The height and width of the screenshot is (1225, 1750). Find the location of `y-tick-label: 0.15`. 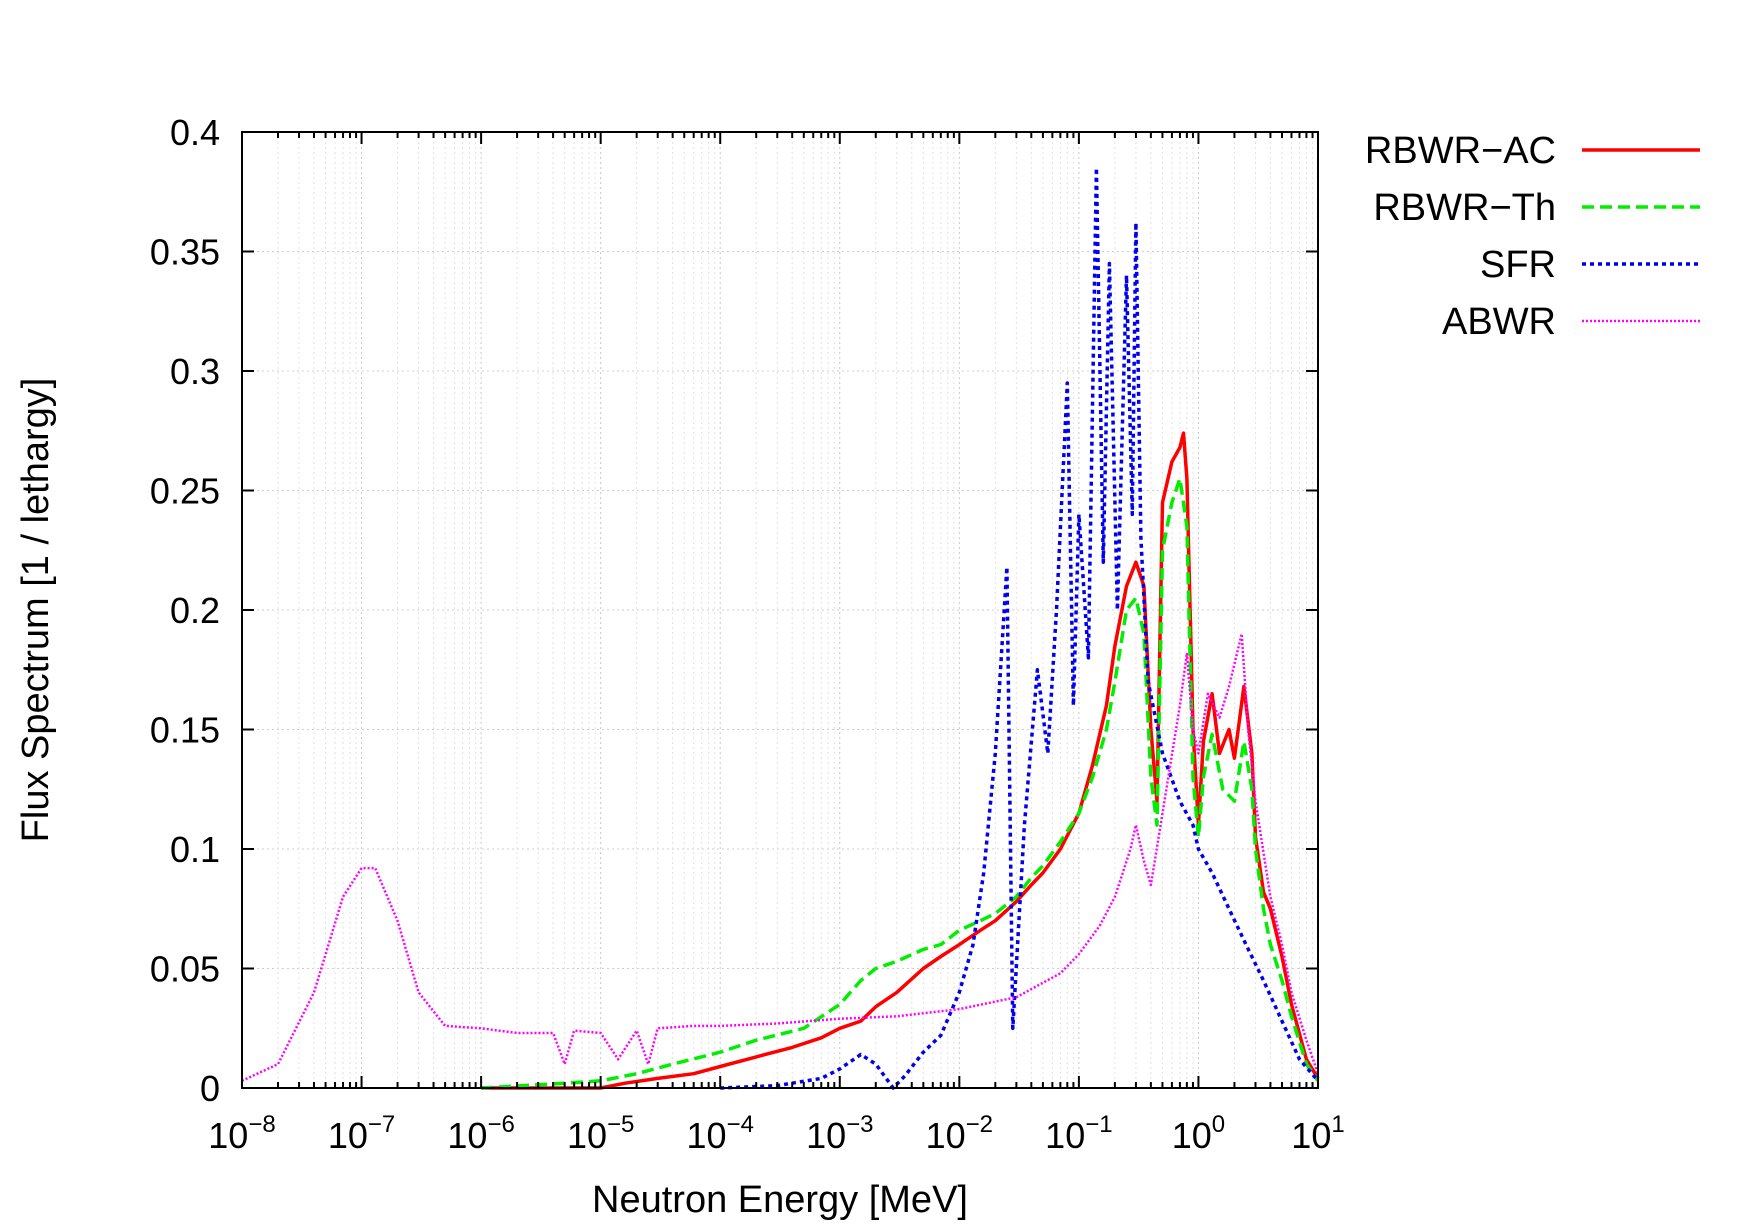

y-tick-label: 0.15 is located at coordinates (185, 730).